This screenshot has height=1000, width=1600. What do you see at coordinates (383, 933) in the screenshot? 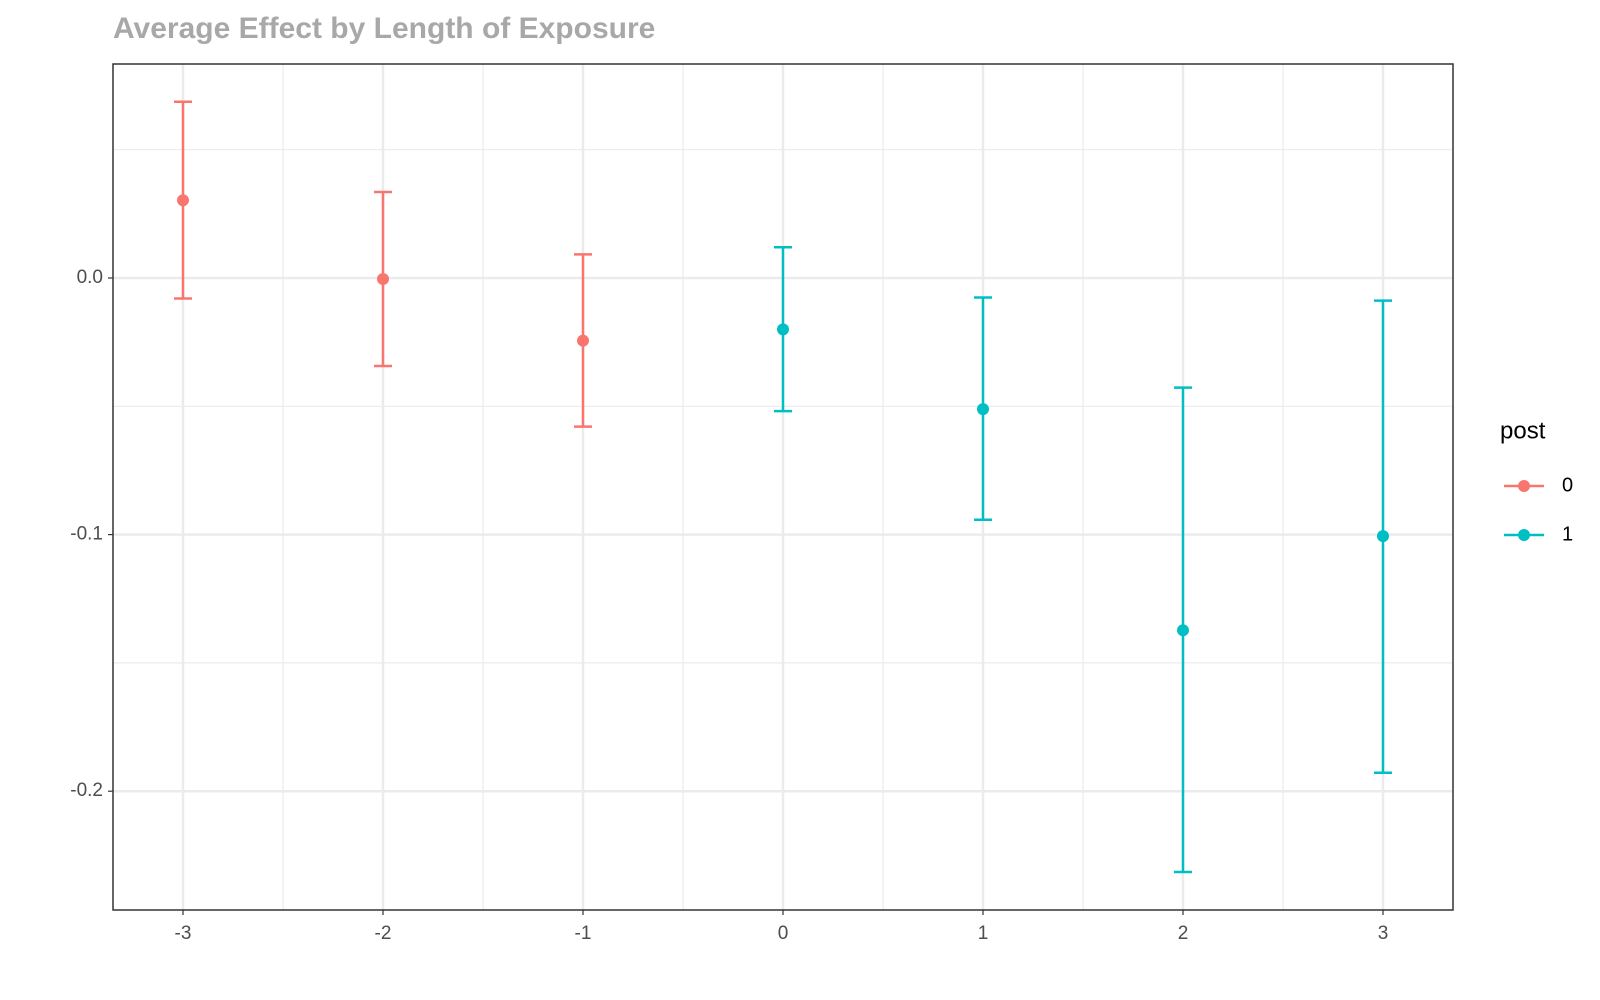
I see `x-tick-label: -2` at bounding box center [383, 933].